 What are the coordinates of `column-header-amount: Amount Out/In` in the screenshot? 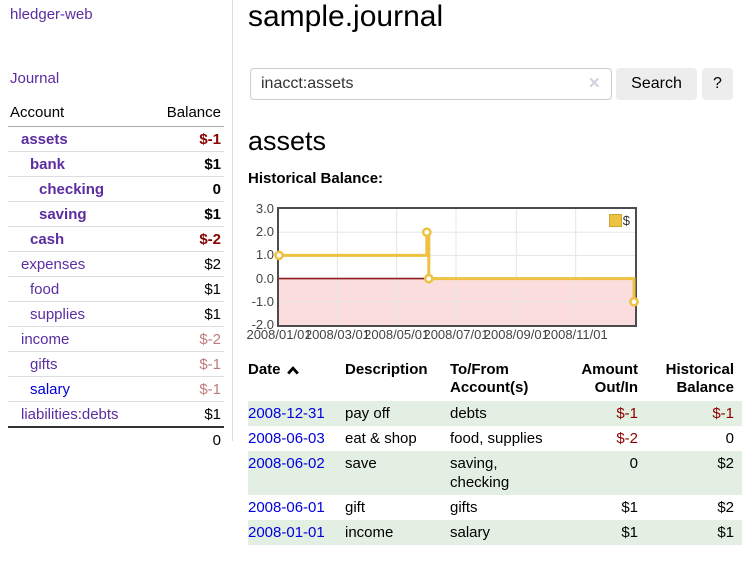 It's located at (609, 378).